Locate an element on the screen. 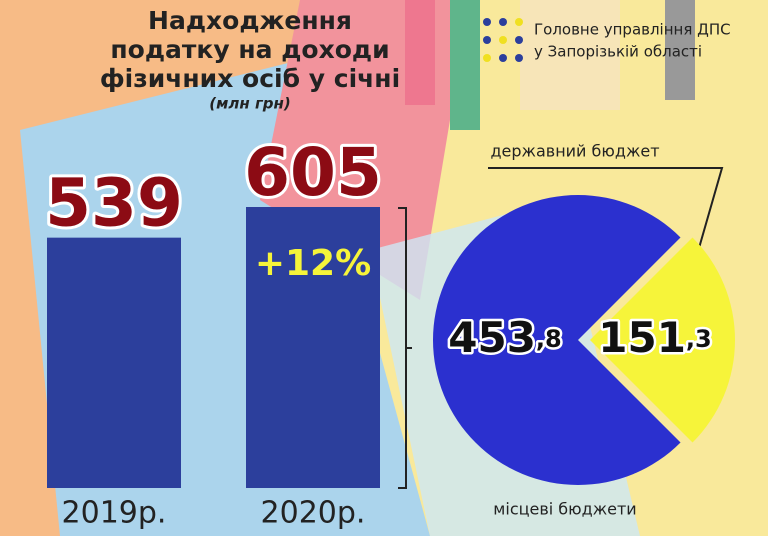 This screenshot has width=768, height=536. annotation: +12% is located at coordinates (313, 263).